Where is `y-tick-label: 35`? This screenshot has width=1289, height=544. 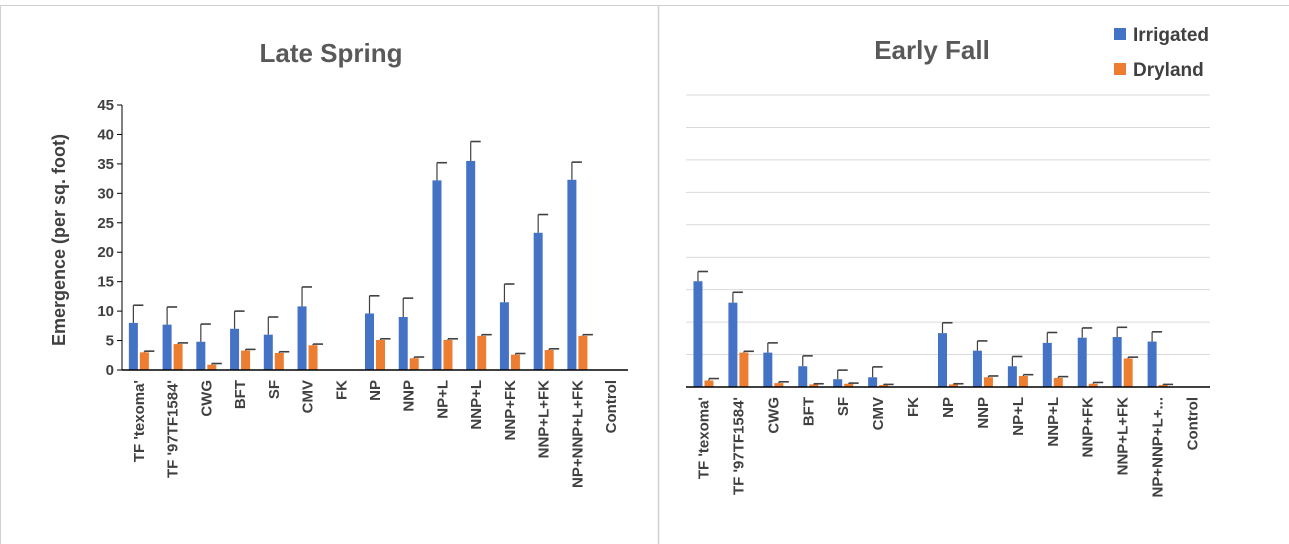 y-tick-label: 35 is located at coordinates (105, 164).